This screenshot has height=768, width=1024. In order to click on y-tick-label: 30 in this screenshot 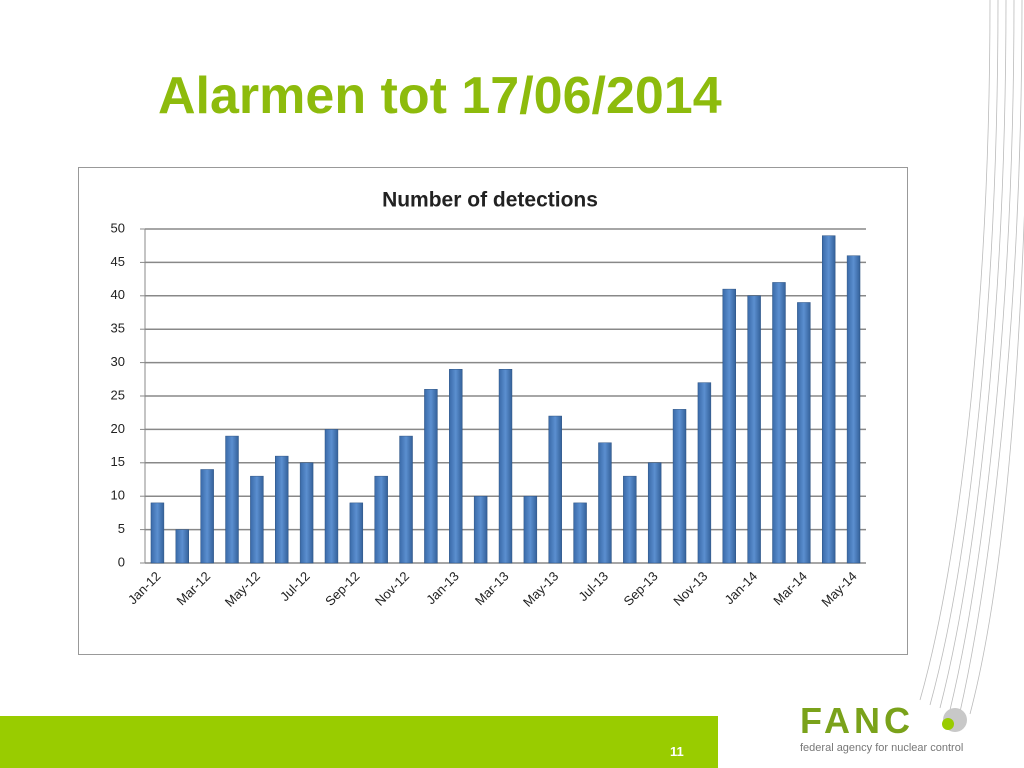, I will do `click(118, 361)`.